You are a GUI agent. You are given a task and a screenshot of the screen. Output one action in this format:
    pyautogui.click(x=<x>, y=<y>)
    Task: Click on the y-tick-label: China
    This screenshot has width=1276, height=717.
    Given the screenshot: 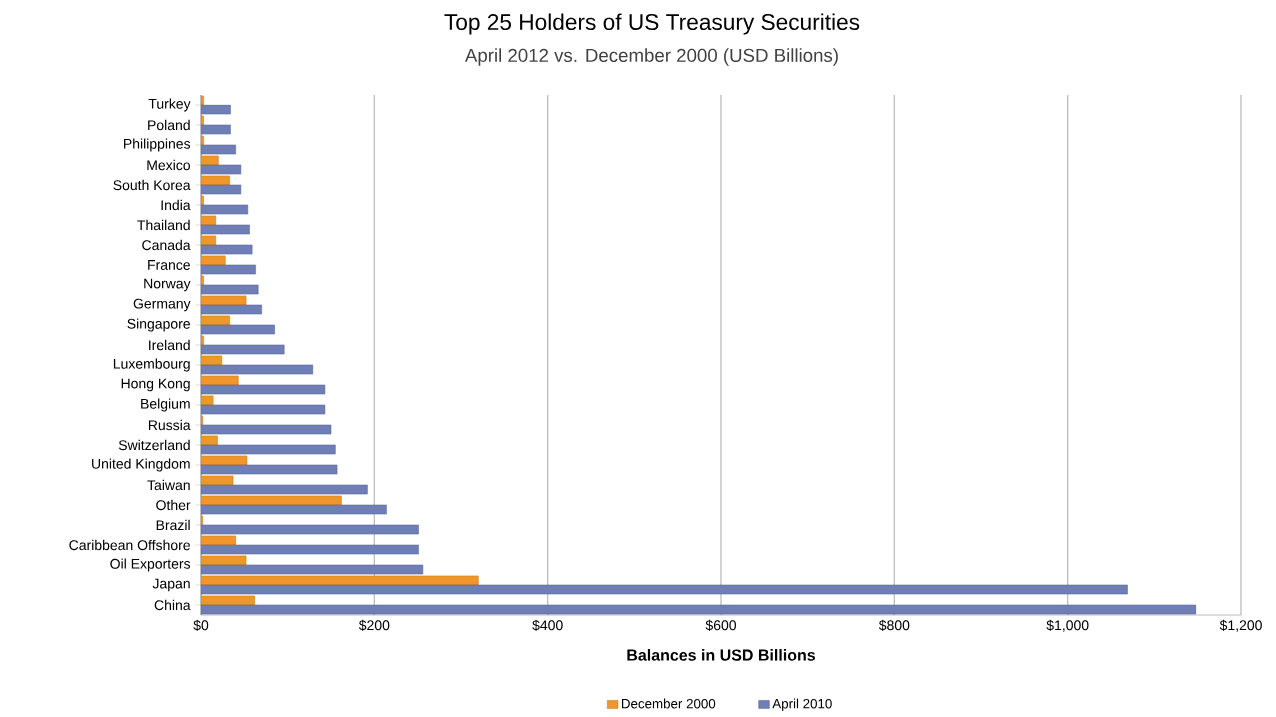 What is the action you would take?
    pyautogui.click(x=172, y=605)
    